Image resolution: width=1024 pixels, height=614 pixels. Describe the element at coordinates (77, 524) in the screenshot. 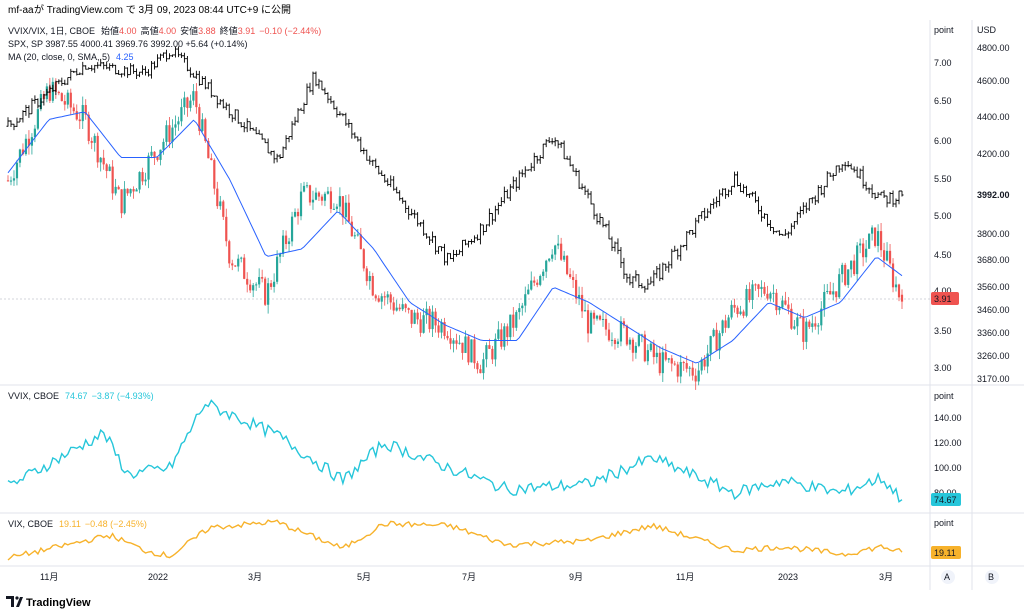

I see `vix-legend: VIX, CBOE 19.11 −0.48 (−2.45%)` at that location.